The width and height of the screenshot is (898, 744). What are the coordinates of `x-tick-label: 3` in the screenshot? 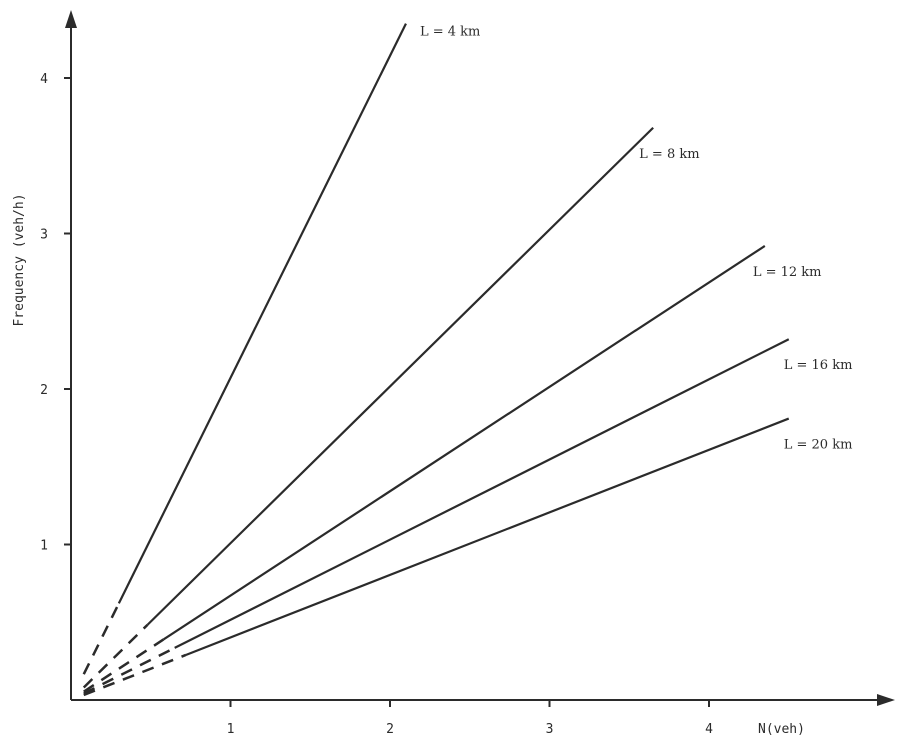 It's located at (550, 729).